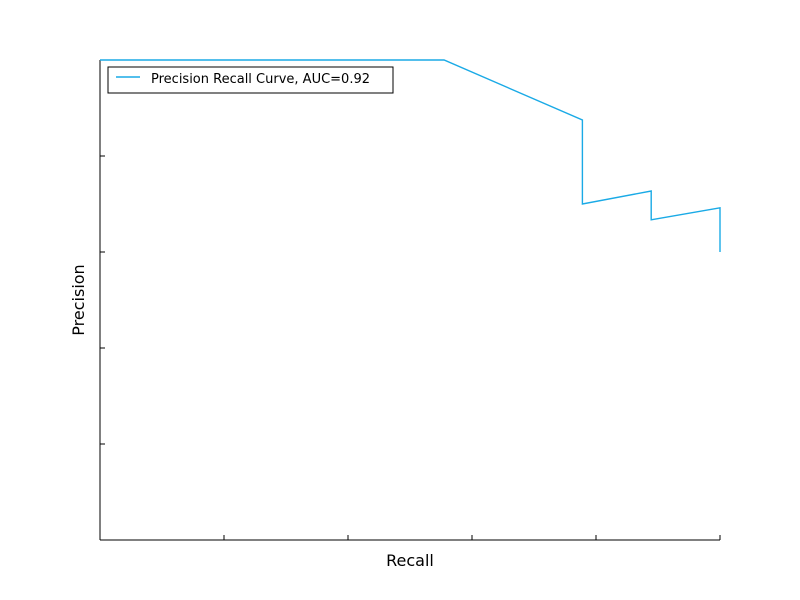 Image resolution: width=800 pixels, height=600 pixels. I want to click on x-axis-label: Recall, so click(410, 560).